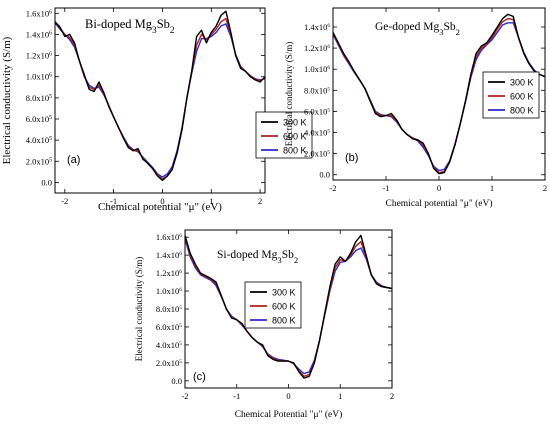 This screenshot has width=550, height=425. Describe the element at coordinates (417, 29) in the screenshot. I see `chart-title: Ge-doped Mg3Sb2` at that location.